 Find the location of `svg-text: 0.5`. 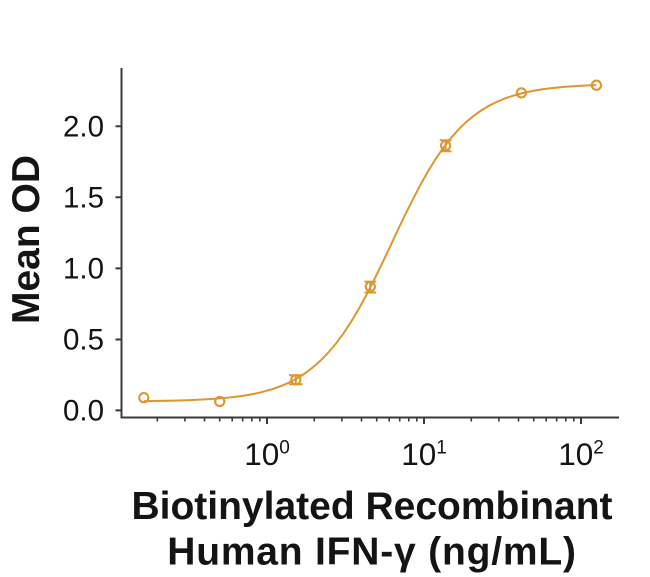

svg-text: 0.5 is located at coordinates (83, 340).